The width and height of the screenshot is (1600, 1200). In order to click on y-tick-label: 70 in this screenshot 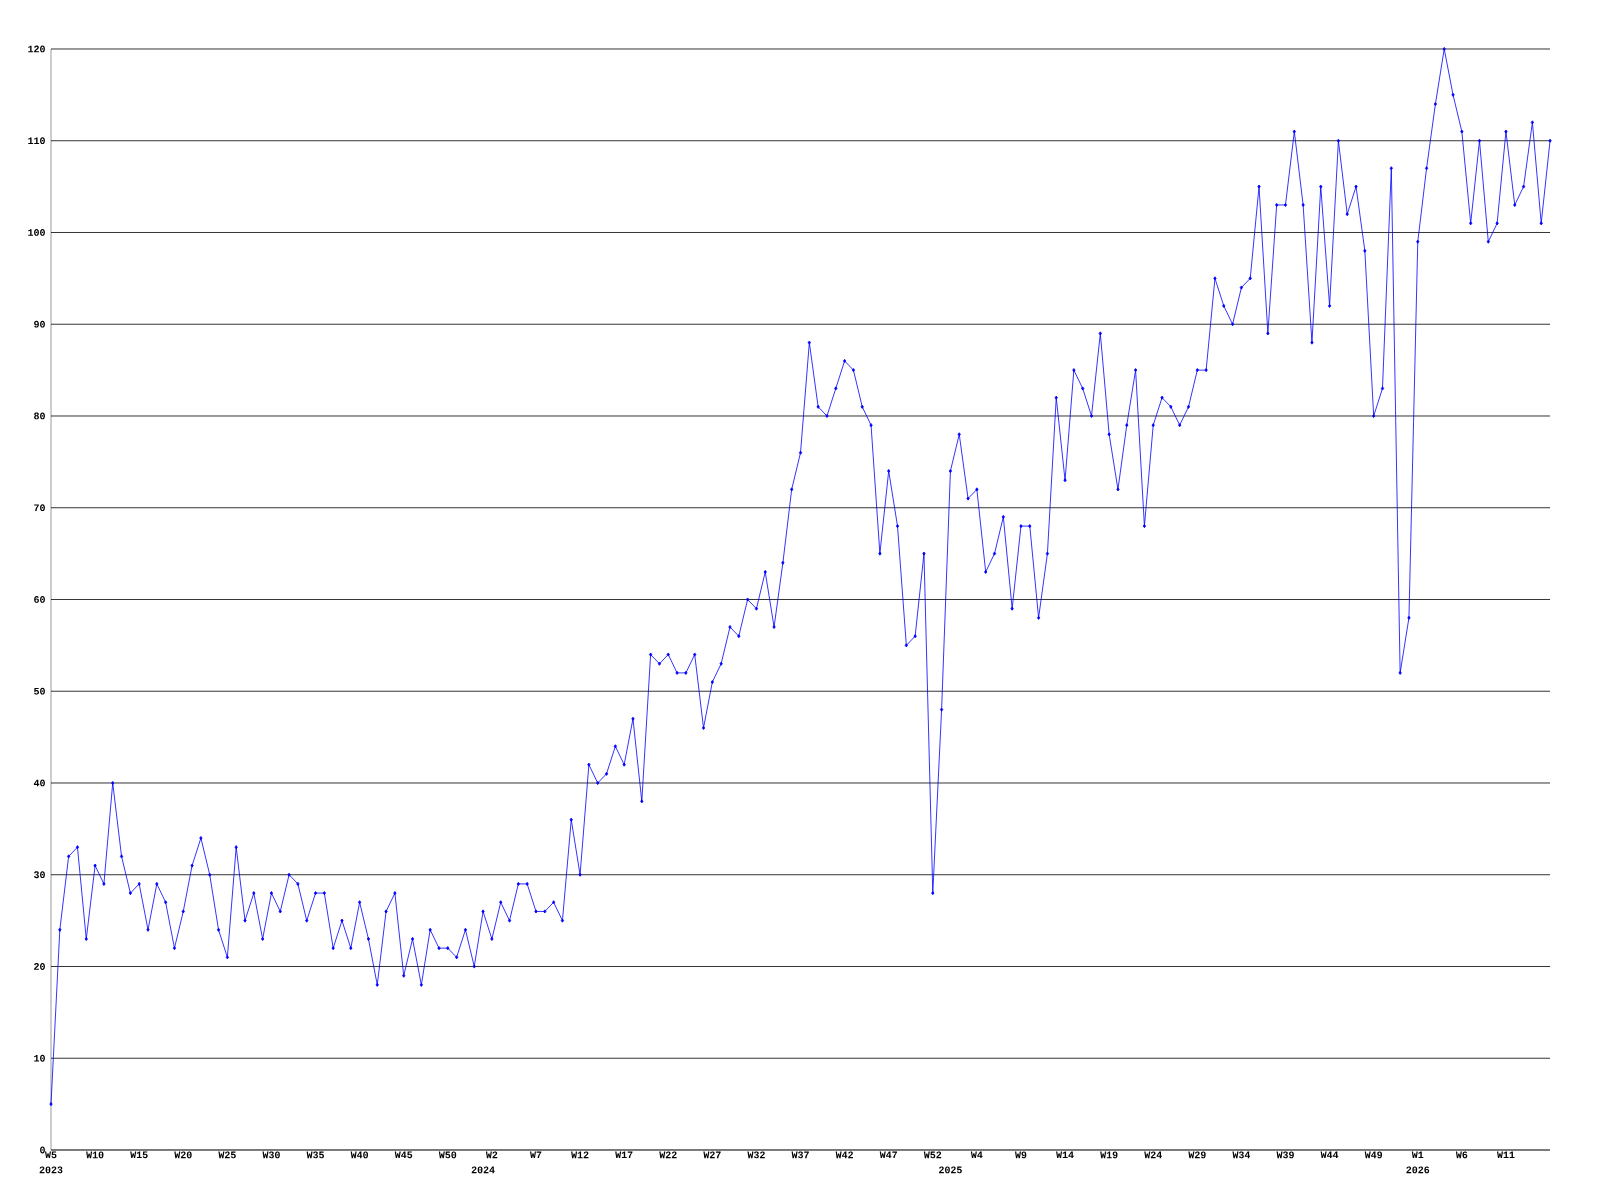, I will do `click(39, 508)`.